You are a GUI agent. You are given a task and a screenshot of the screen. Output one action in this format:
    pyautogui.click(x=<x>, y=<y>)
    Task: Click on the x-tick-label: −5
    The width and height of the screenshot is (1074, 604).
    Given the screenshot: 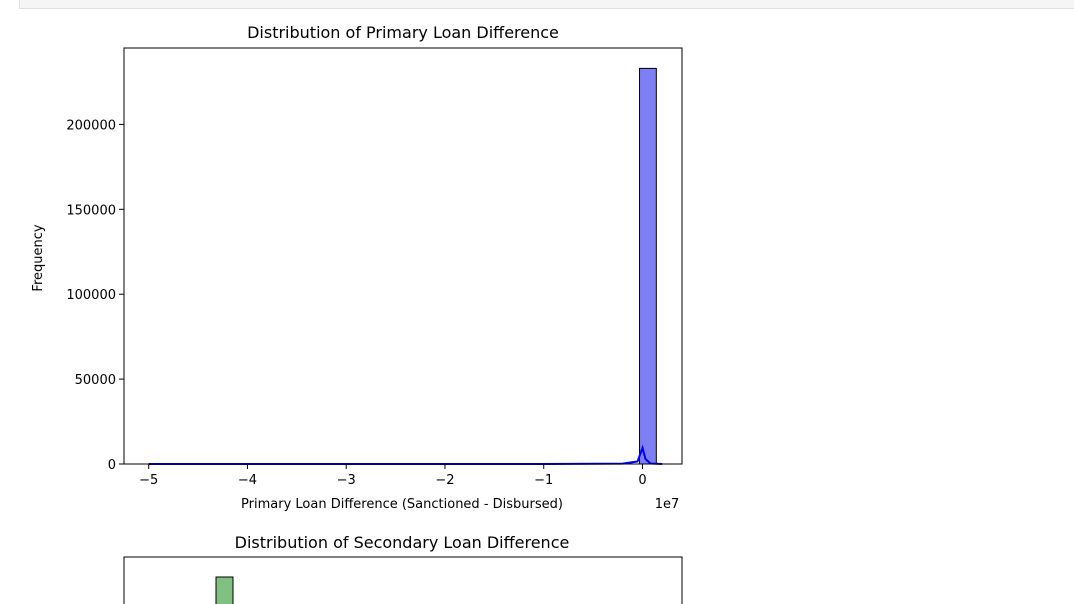 What is the action you would take?
    pyautogui.click(x=148, y=480)
    